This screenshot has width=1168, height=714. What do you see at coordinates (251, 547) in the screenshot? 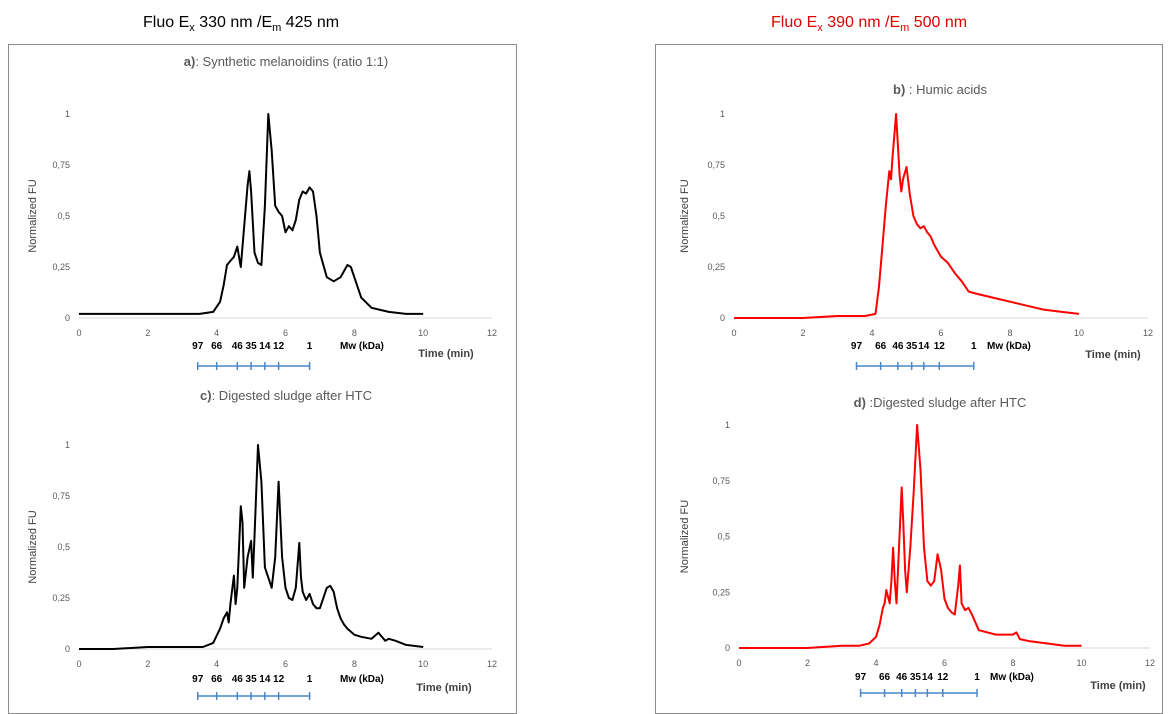
I see `series-line-c` at bounding box center [251, 547].